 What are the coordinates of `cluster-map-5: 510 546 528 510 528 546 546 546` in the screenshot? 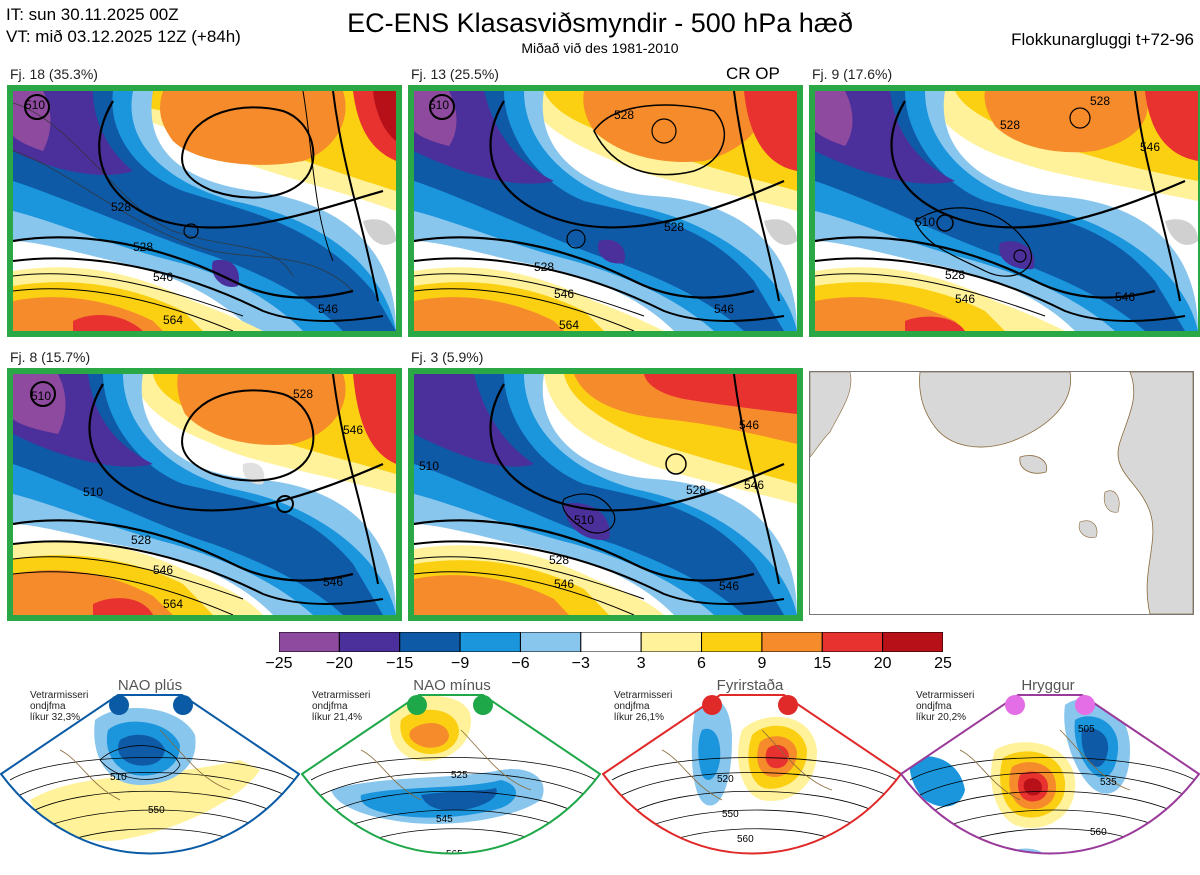 It's located at (605, 494).